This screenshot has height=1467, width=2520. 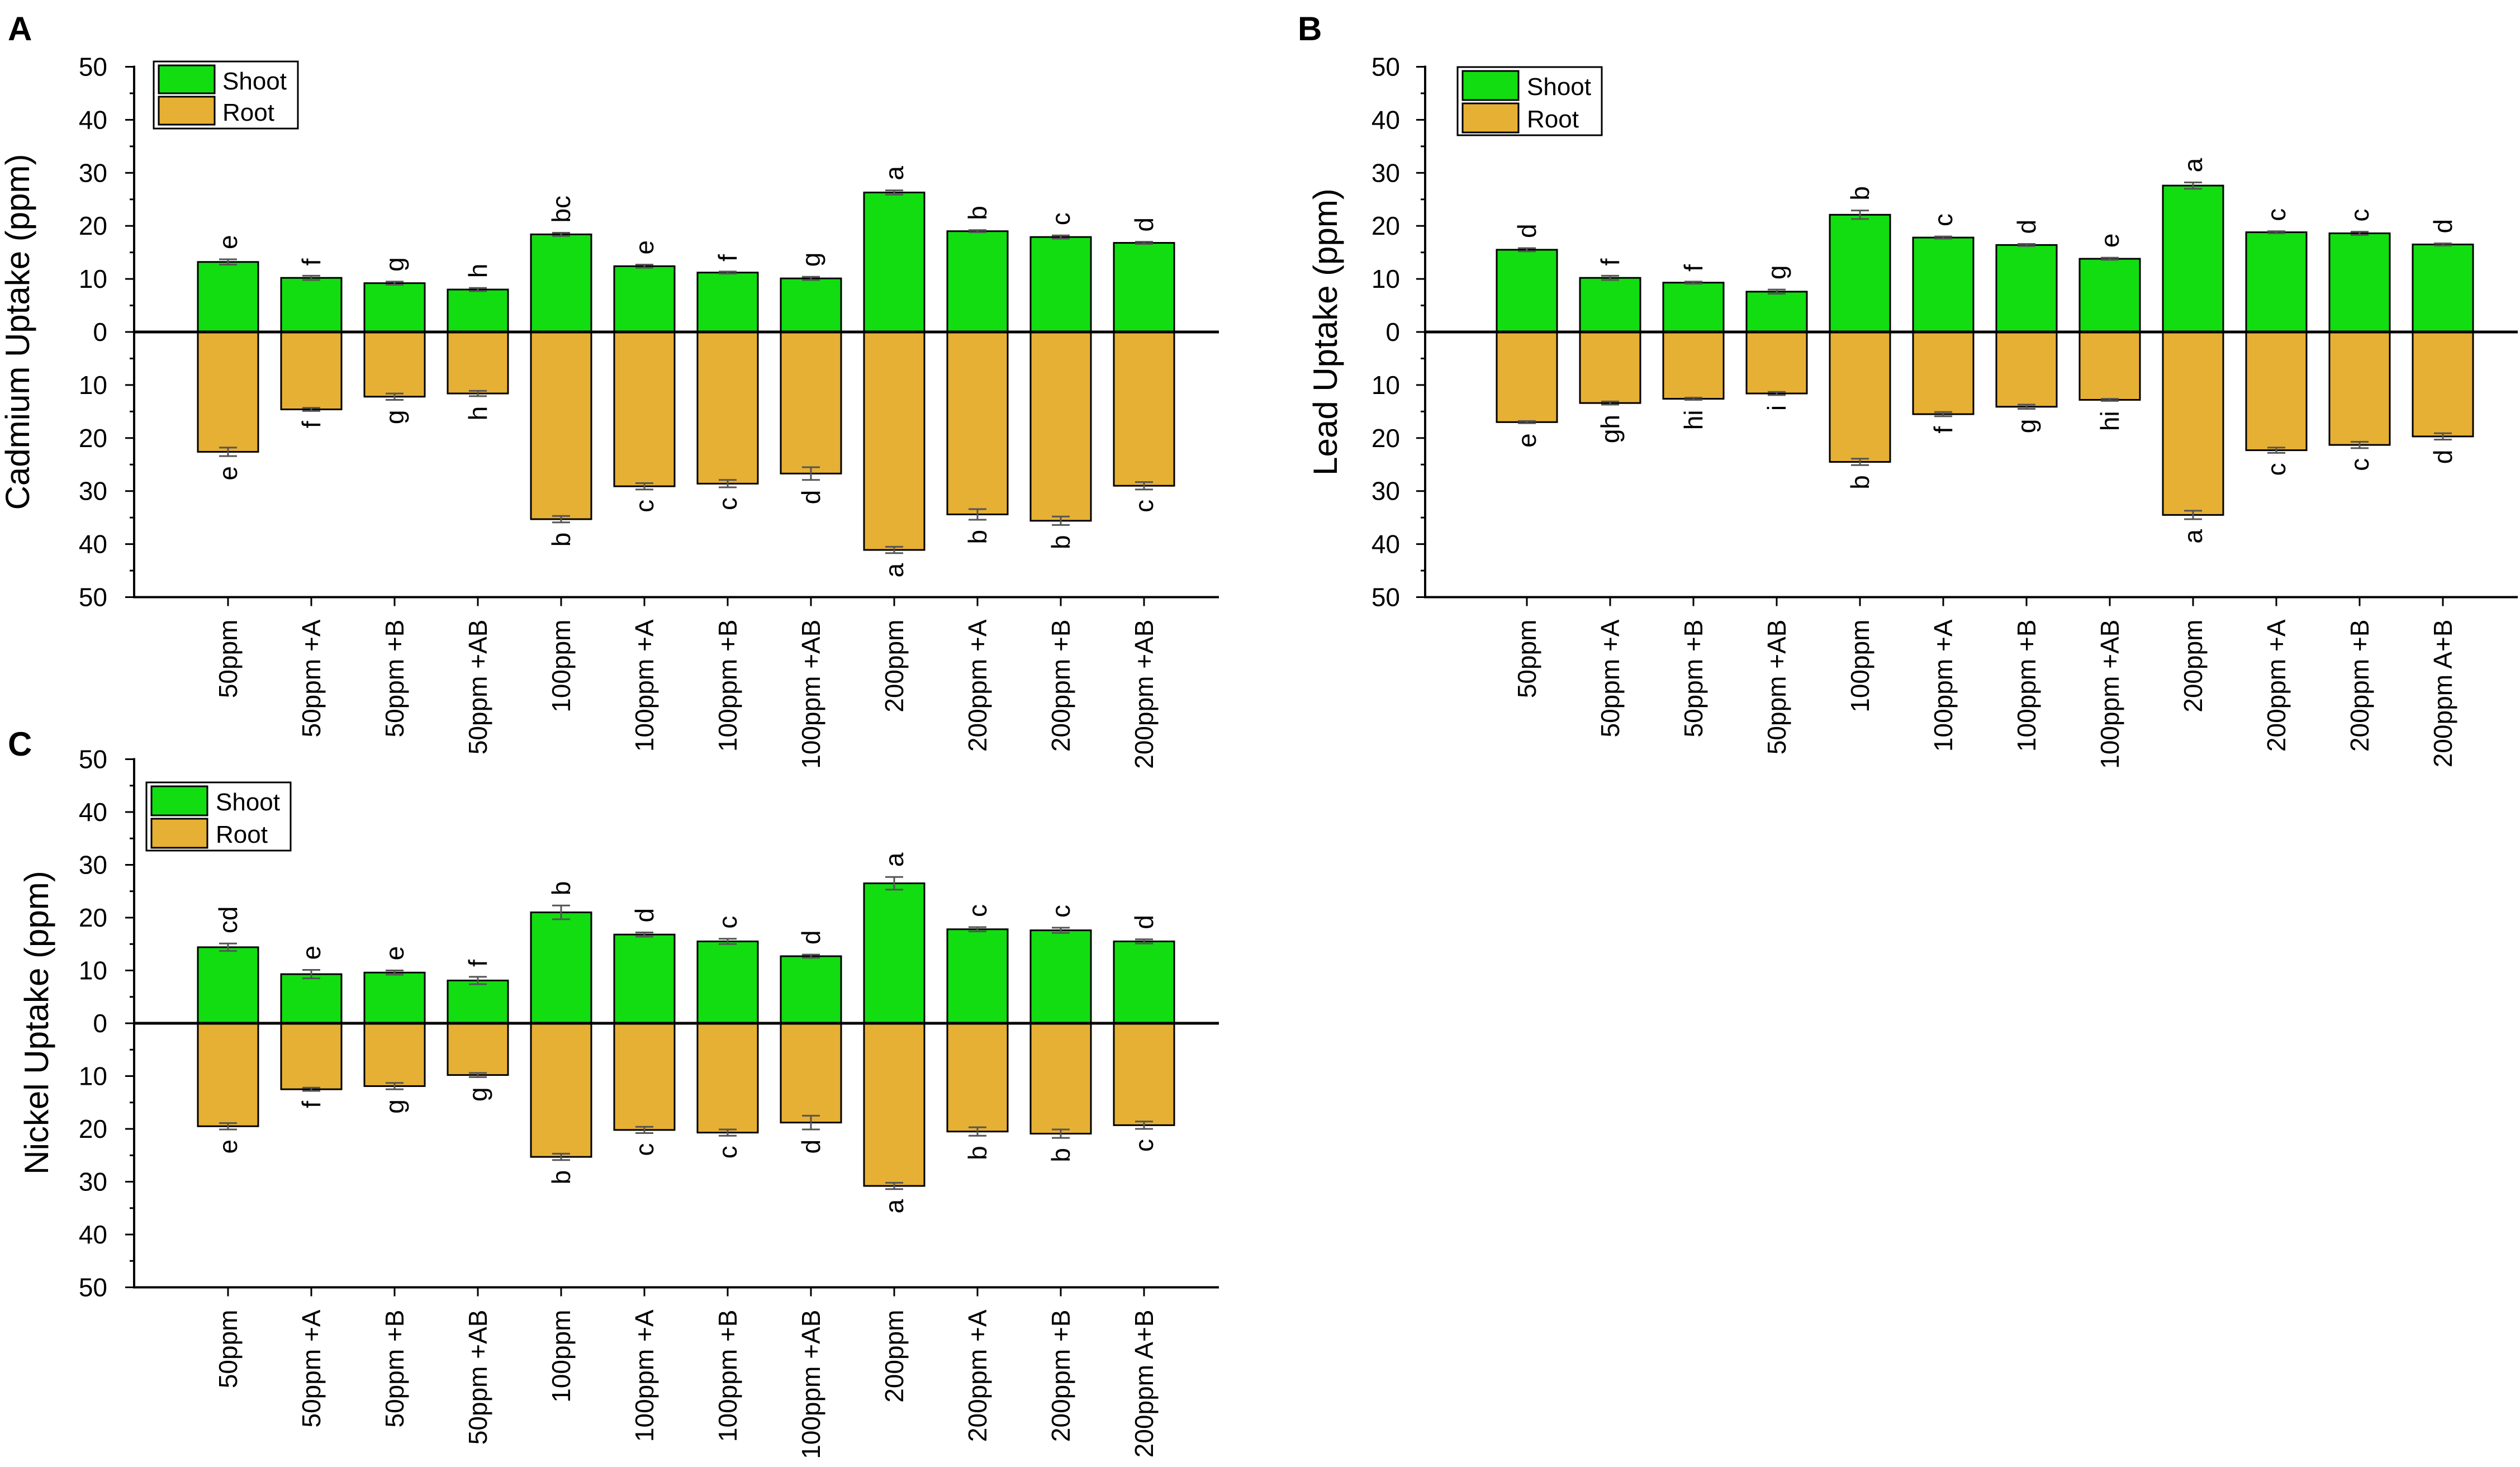 What do you see at coordinates (1693, 420) in the screenshot?
I see `significance-letter-root: hi` at bounding box center [1693, 420].